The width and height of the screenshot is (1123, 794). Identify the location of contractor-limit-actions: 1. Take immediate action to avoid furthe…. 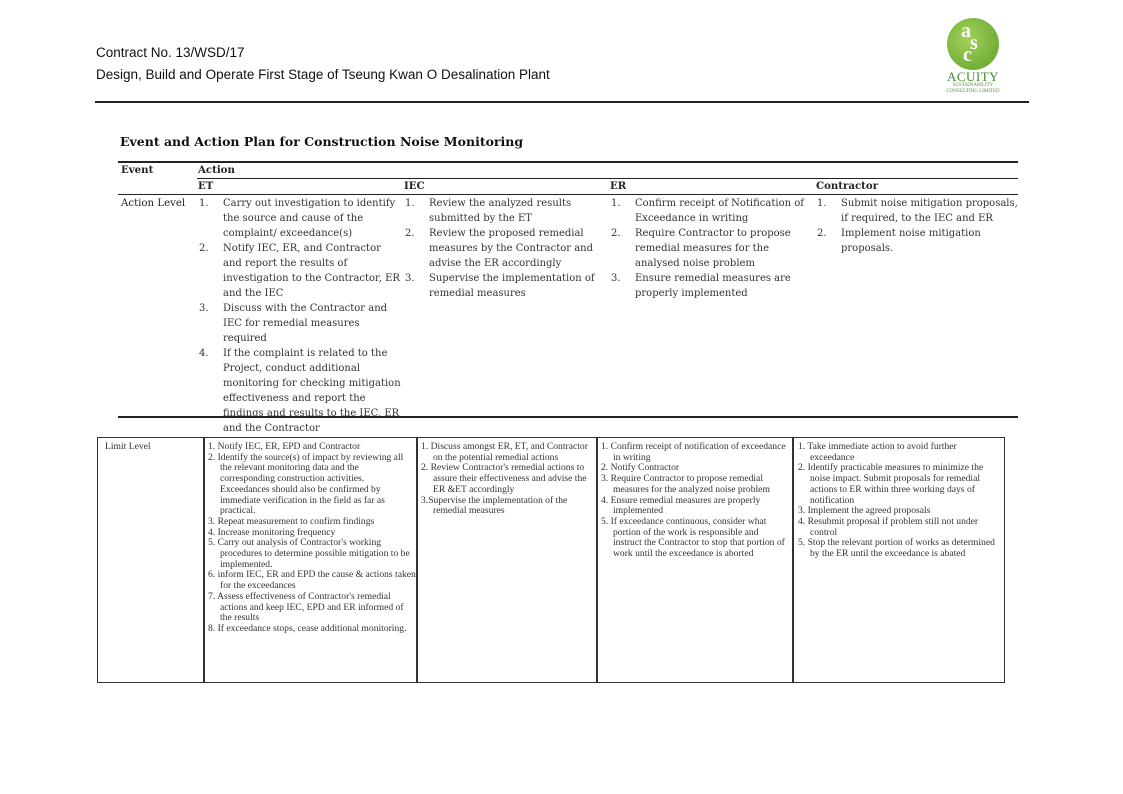
(900, 500).